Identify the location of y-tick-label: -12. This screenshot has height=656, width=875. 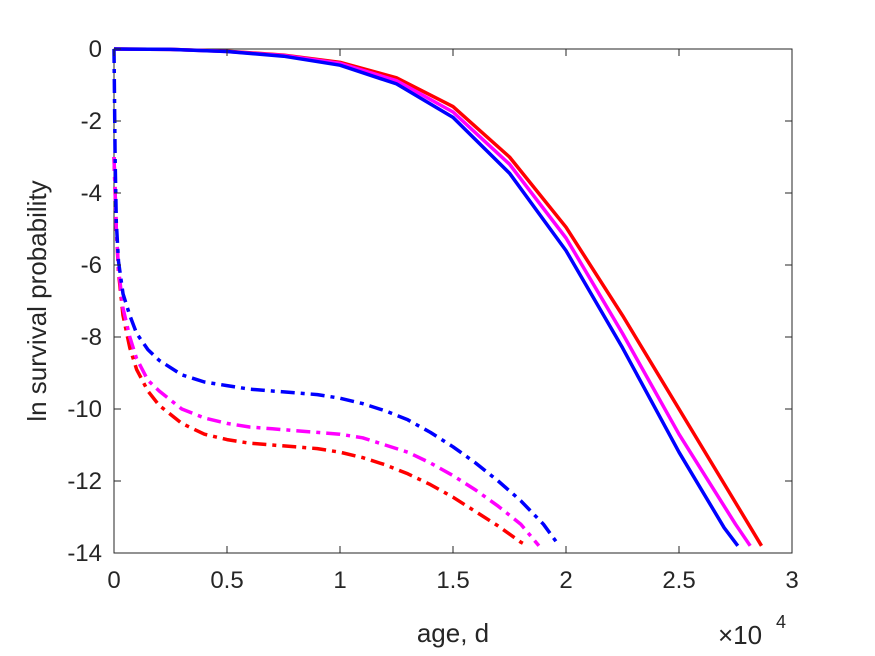
(84, 481).